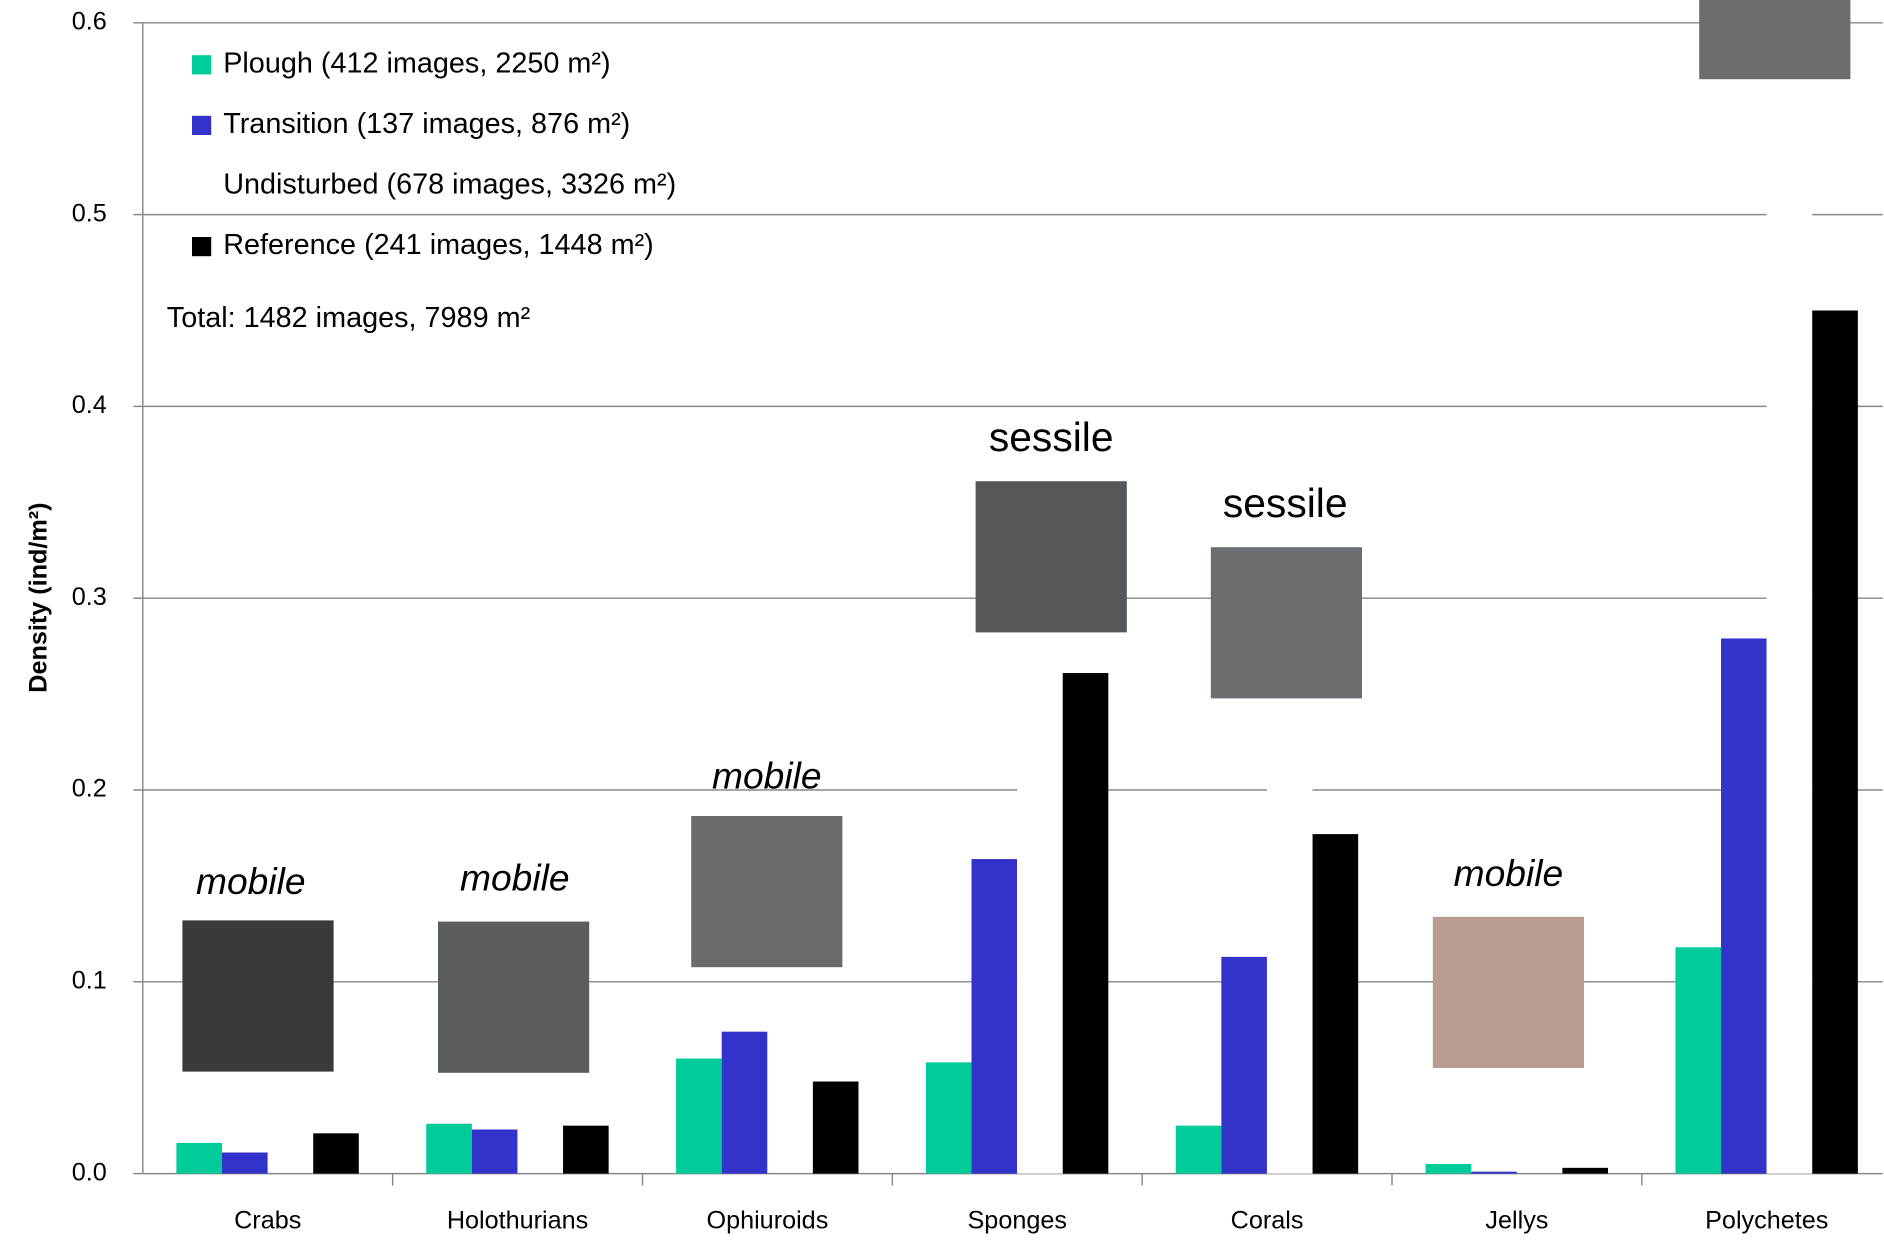 This screenshot has width=1884, height=1242. I want to click on x-tick-label: Ophiuroids, so click(767, 1220).